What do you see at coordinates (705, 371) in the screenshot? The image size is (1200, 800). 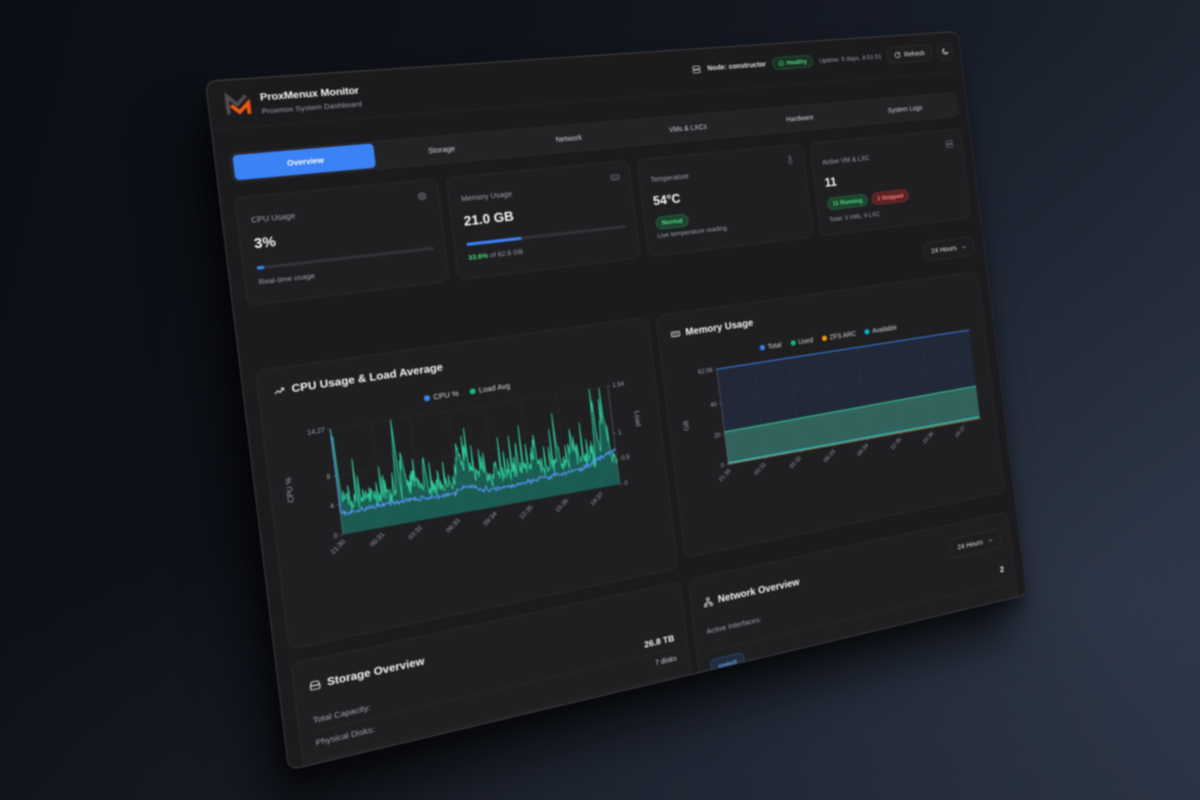 I see `svg-text: 62.56` at bounding box center [705, 371].